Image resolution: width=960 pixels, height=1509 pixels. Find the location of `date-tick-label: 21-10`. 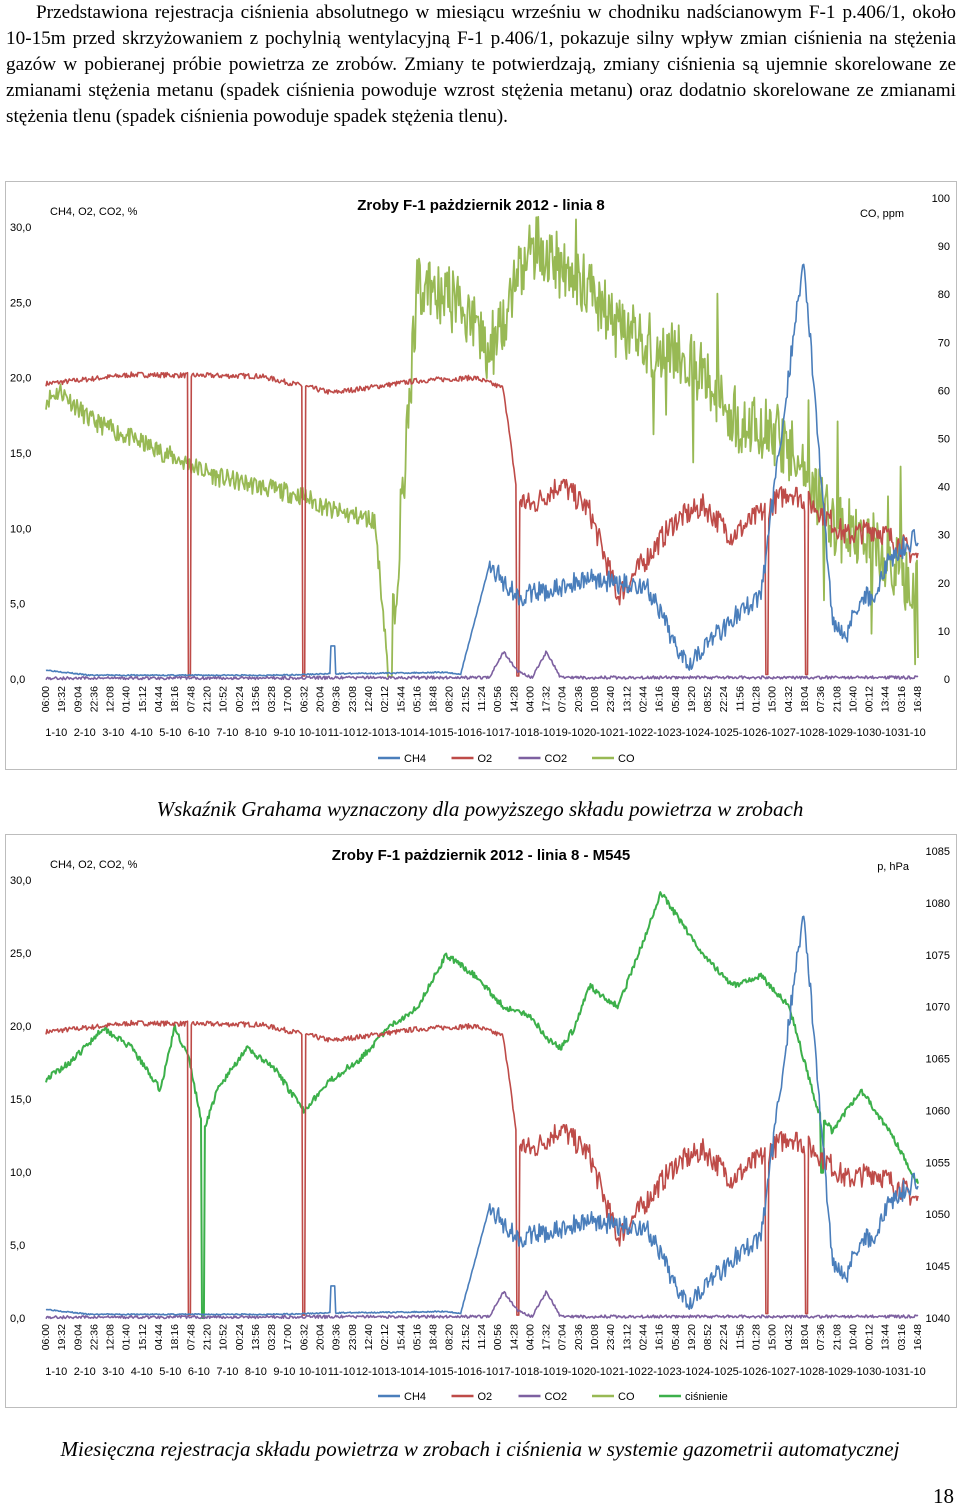

date-tick-label: 21-10 is located at coordinates (627, 1372).